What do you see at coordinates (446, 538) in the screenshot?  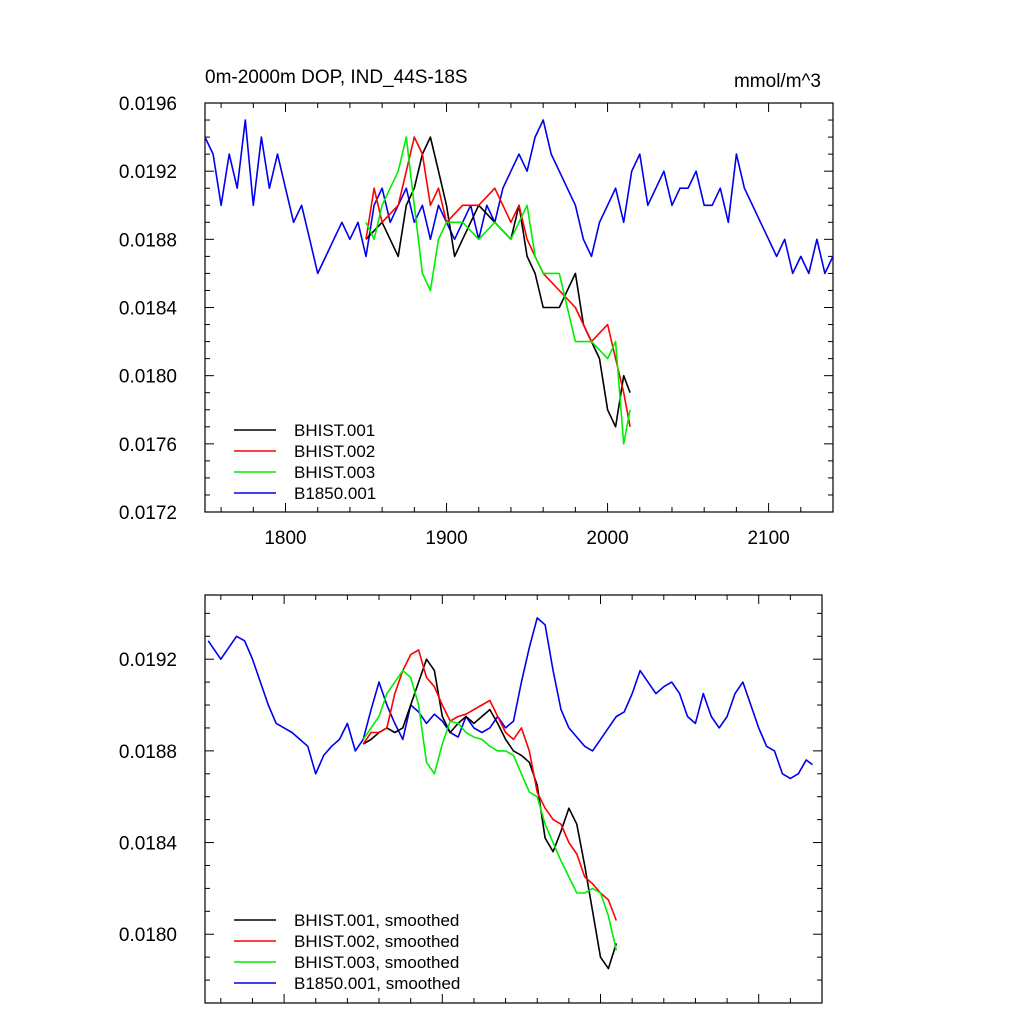 I see `x-tick-label: 1900` at bounding box center [446, 538].